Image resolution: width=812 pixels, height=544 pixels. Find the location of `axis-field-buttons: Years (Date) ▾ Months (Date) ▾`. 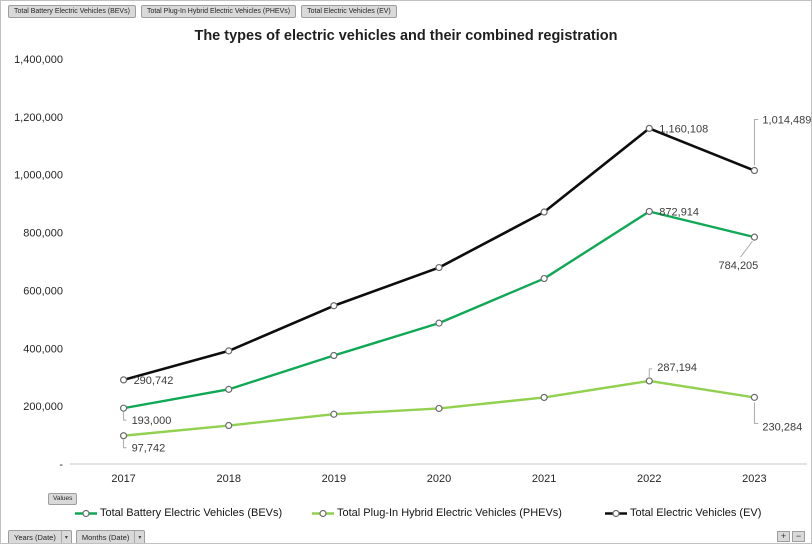

axis-field-buttons: Years (Date) ▾ Months (Date) ▾ is located at coordinates (77, 536).